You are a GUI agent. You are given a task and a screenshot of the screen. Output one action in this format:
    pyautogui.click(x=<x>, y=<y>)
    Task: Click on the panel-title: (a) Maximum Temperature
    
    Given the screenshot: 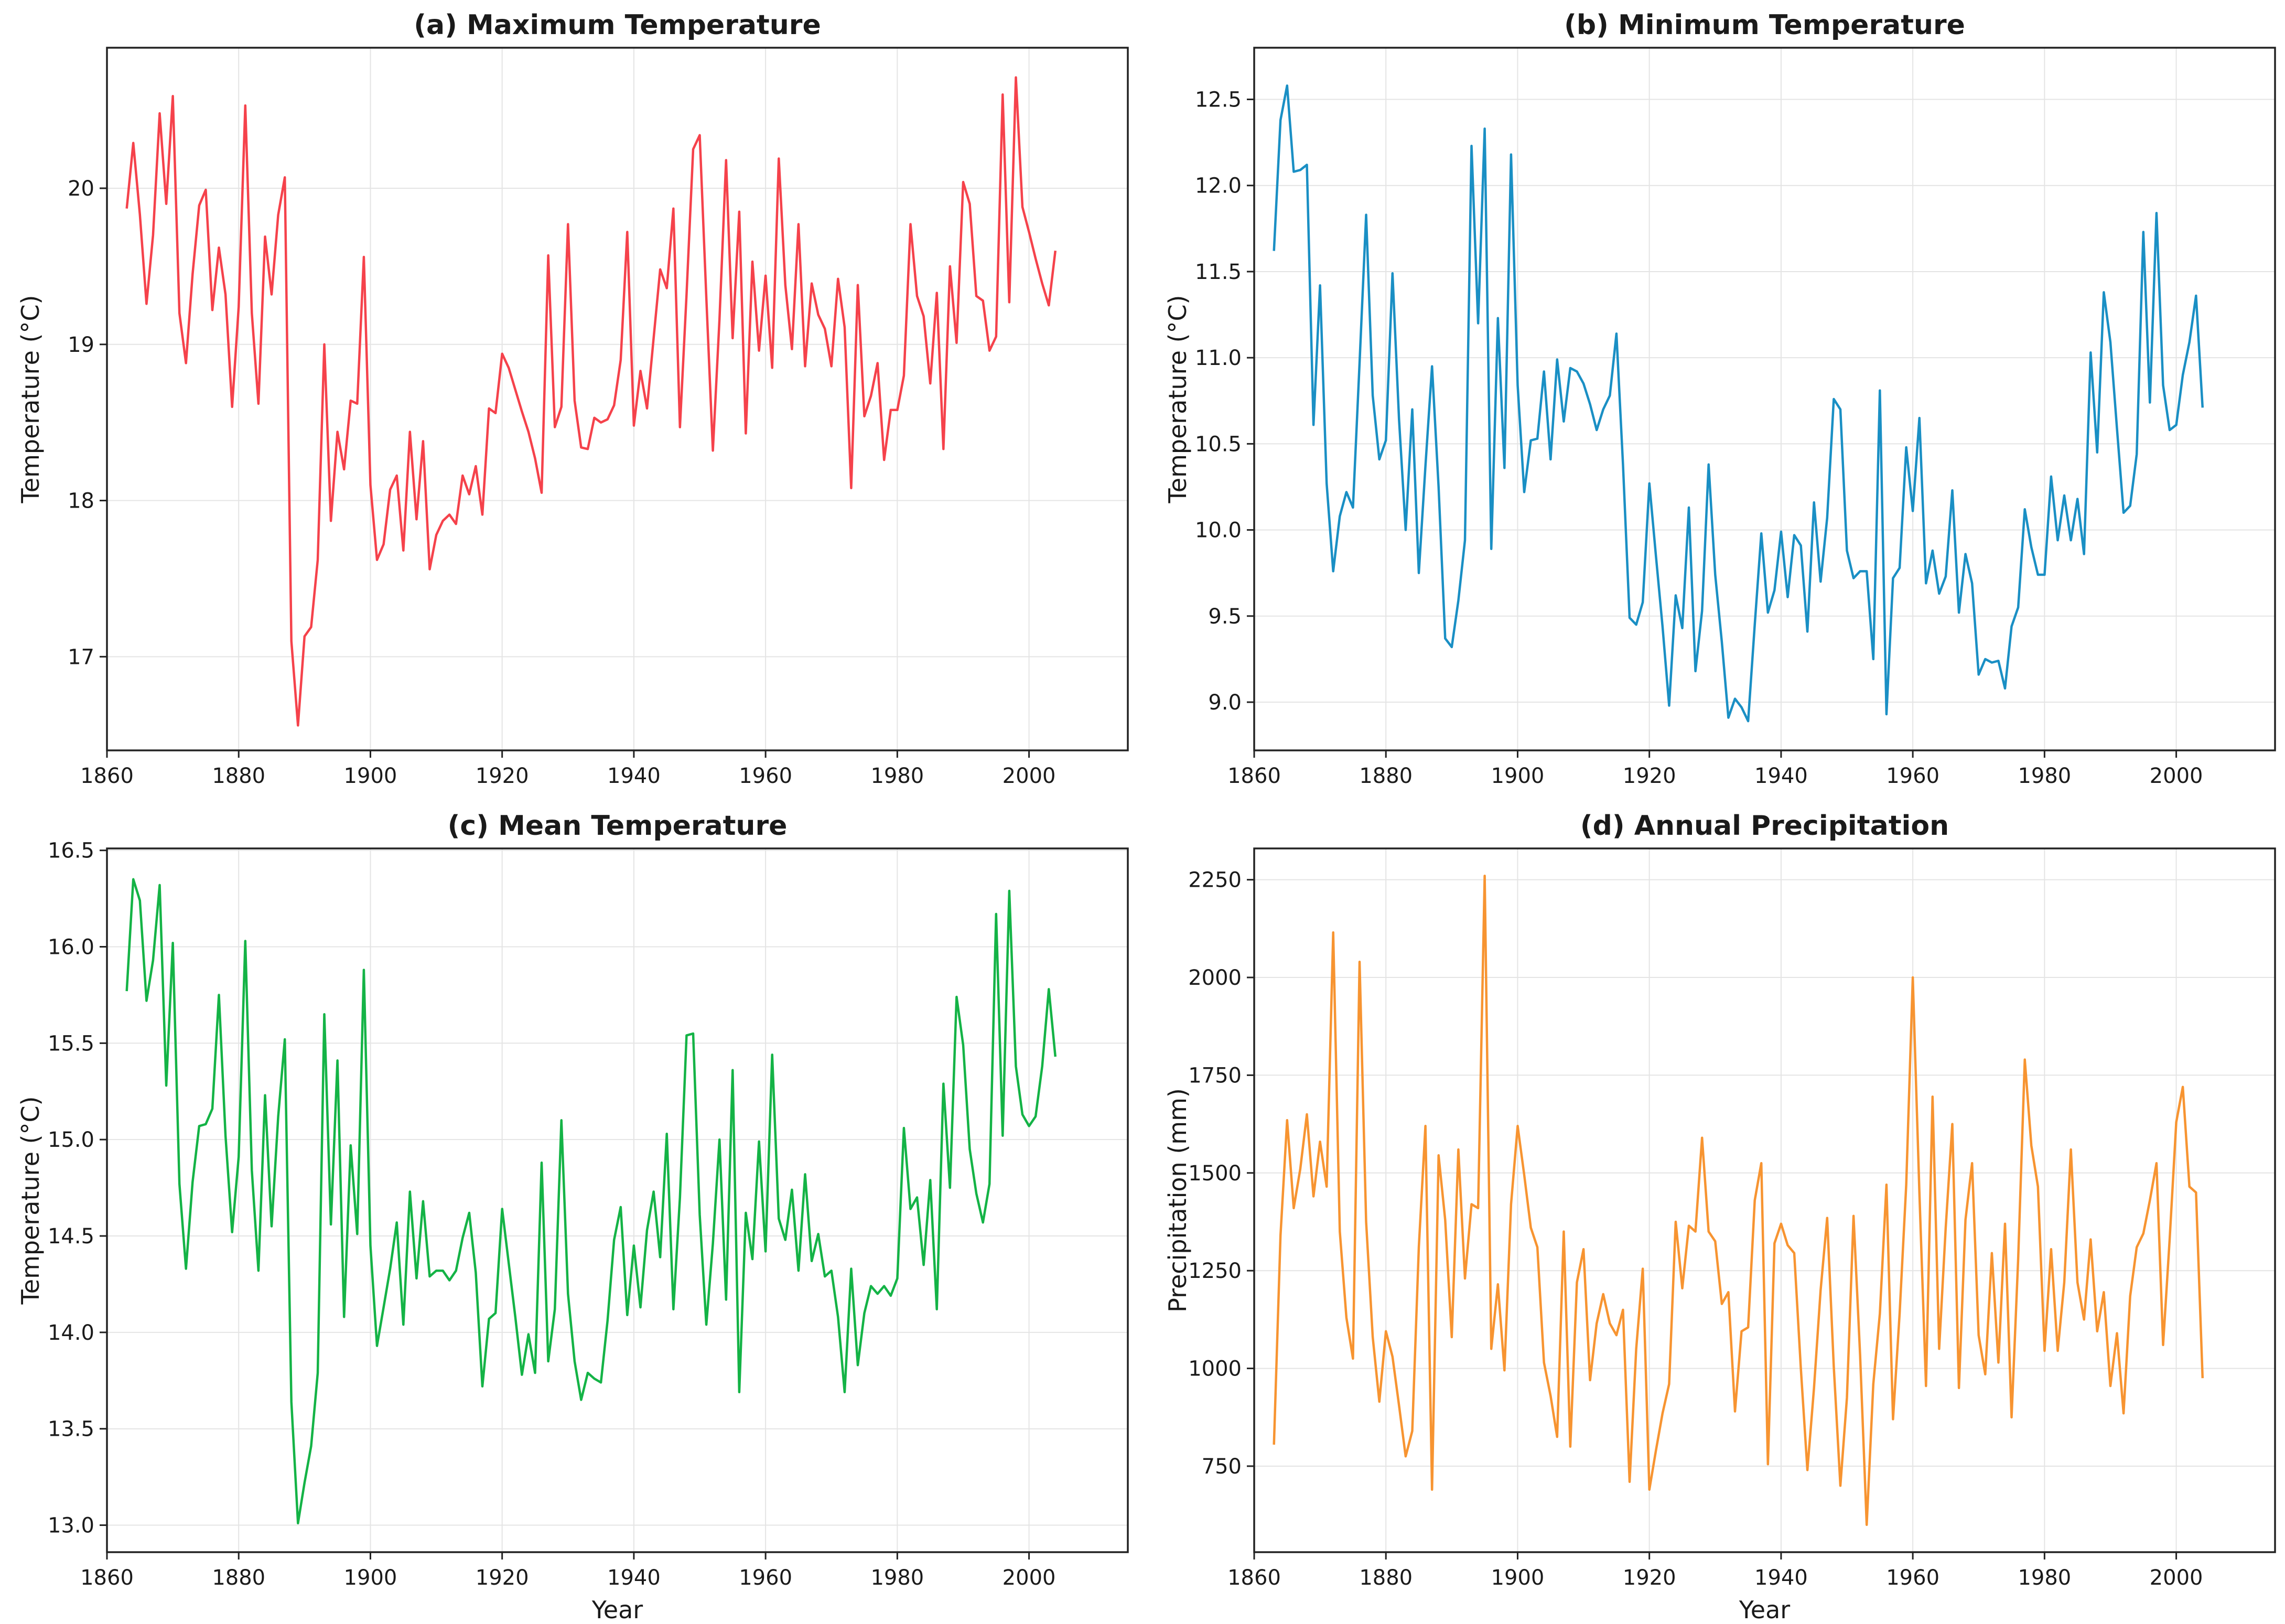 What is the action you would take?
    pyautogui.click(x=618, y=25)
    